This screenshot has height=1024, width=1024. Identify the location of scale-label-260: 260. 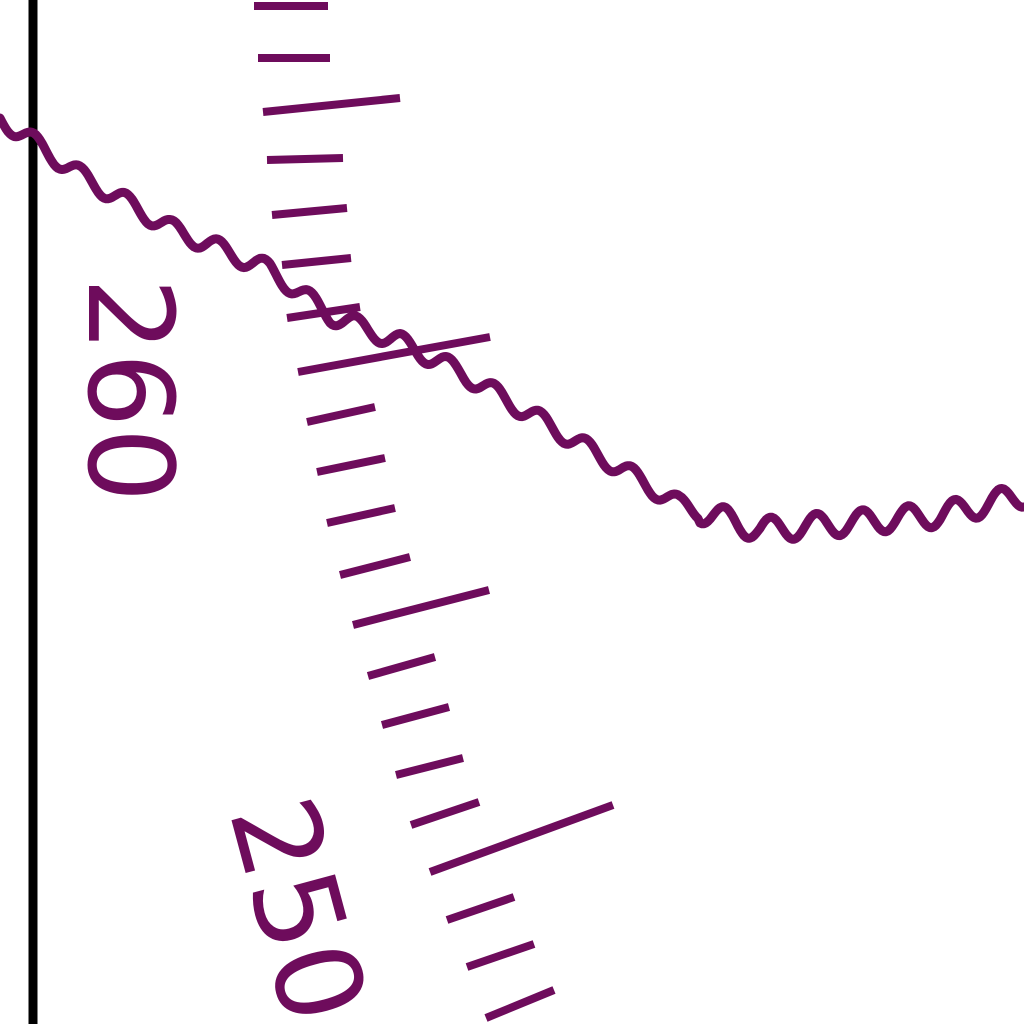
(130, 389).